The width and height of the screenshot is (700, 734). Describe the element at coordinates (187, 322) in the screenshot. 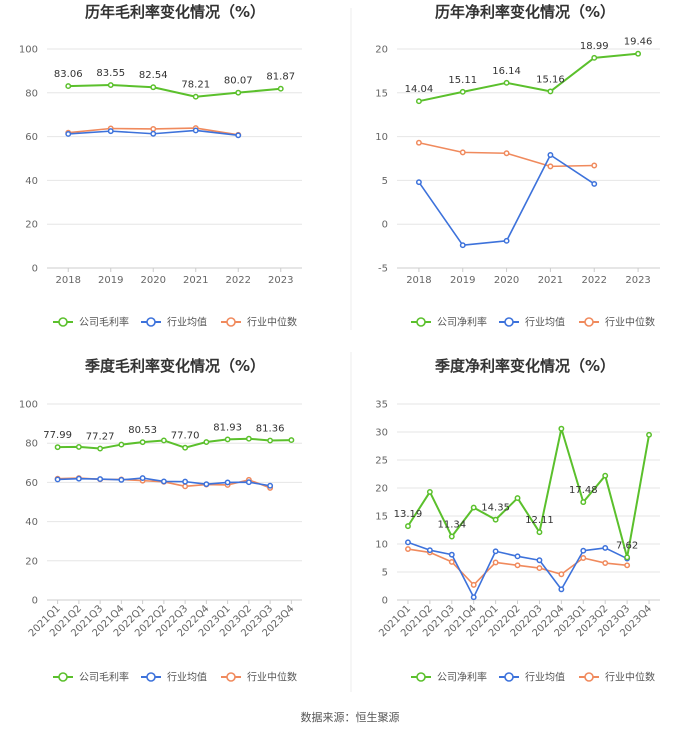

I see `legend-label-industry_avg: 行业均值` at that location.